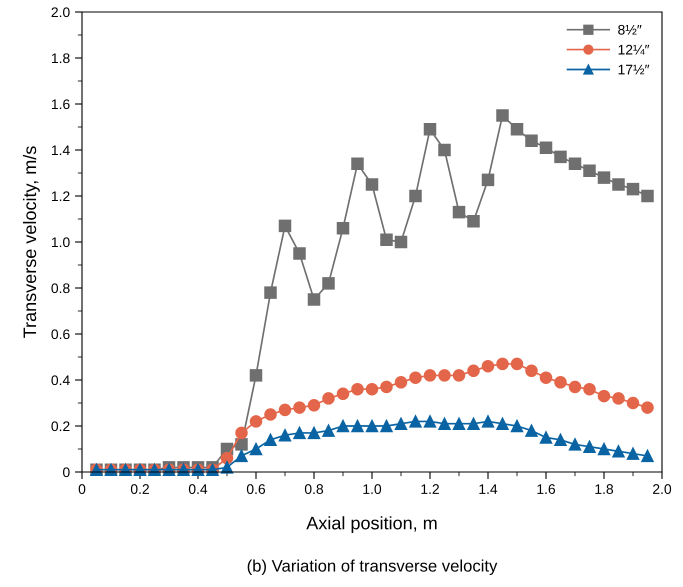 Image resolution: width=683 pixels, height=587 pixels. I want to click on y-tick-label: 1.2, so click(61, 196).